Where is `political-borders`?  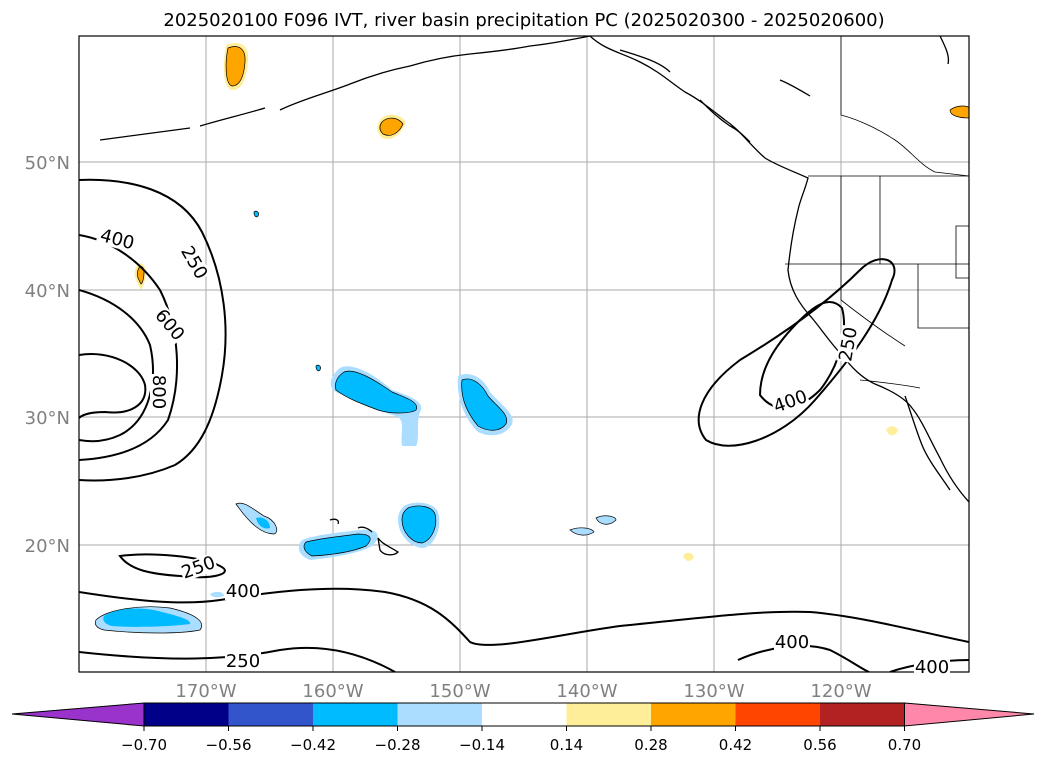
political-borders is located at coordinates (877, 212).